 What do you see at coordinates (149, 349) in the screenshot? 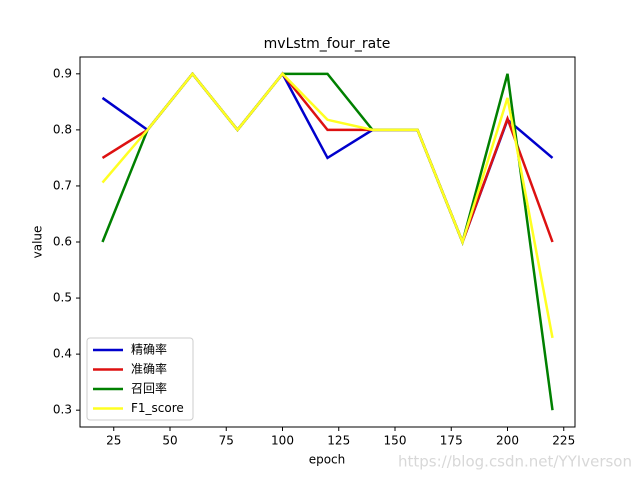
I see `legend-label: 精确率` at bounding box center [149, 349].